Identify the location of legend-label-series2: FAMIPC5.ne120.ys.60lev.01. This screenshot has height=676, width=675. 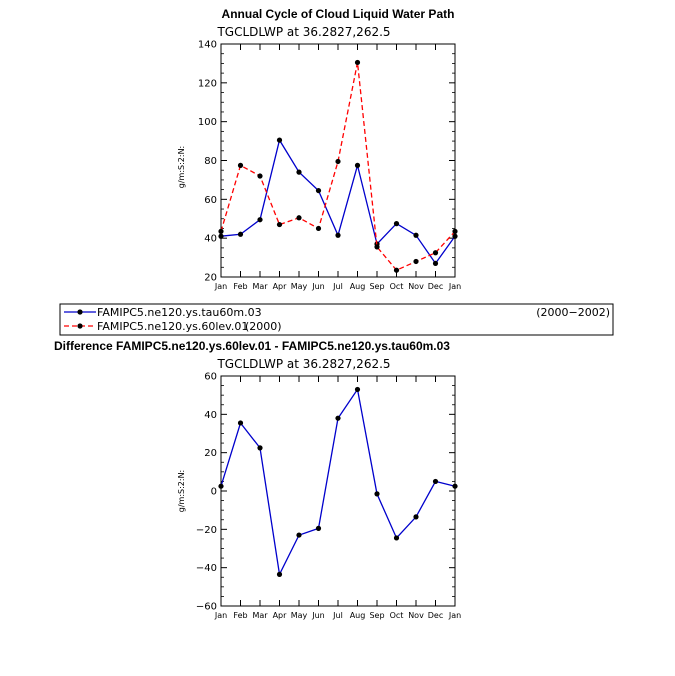
(172, 326).